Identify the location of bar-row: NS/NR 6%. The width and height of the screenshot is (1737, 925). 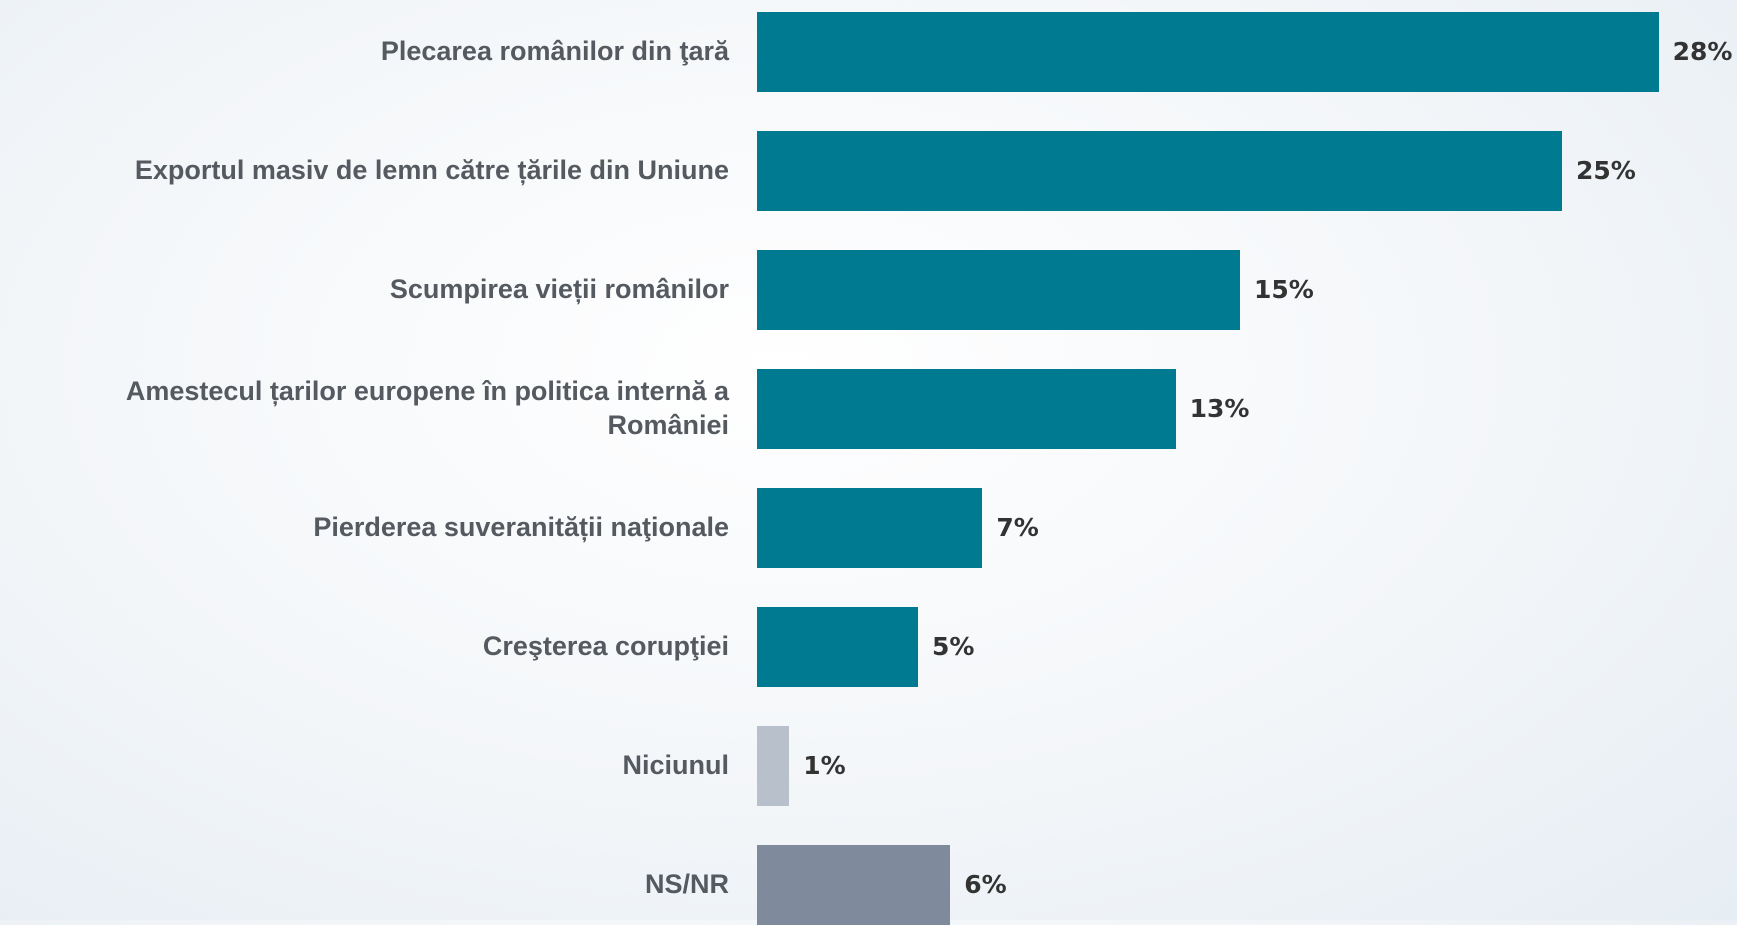
(868, 885).